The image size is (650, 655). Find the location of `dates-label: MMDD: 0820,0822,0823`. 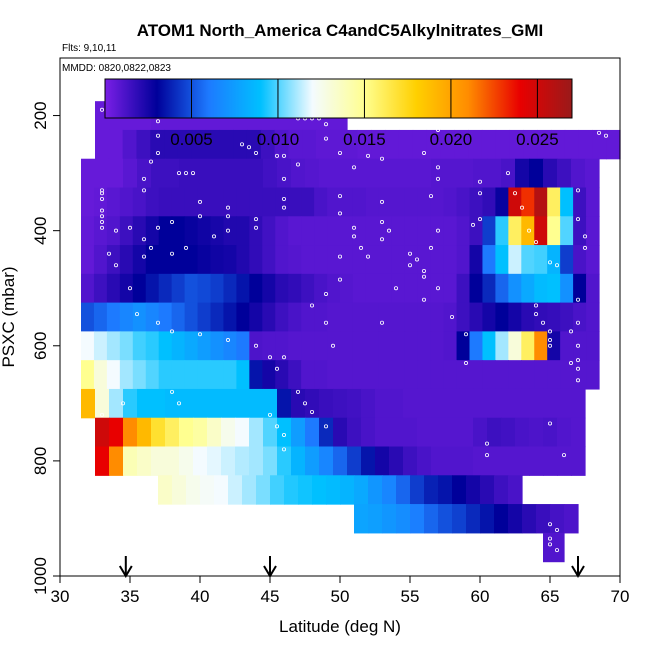

dates-label: MMDD: 0820,0822,0823 is located at coordinates (116, 68).